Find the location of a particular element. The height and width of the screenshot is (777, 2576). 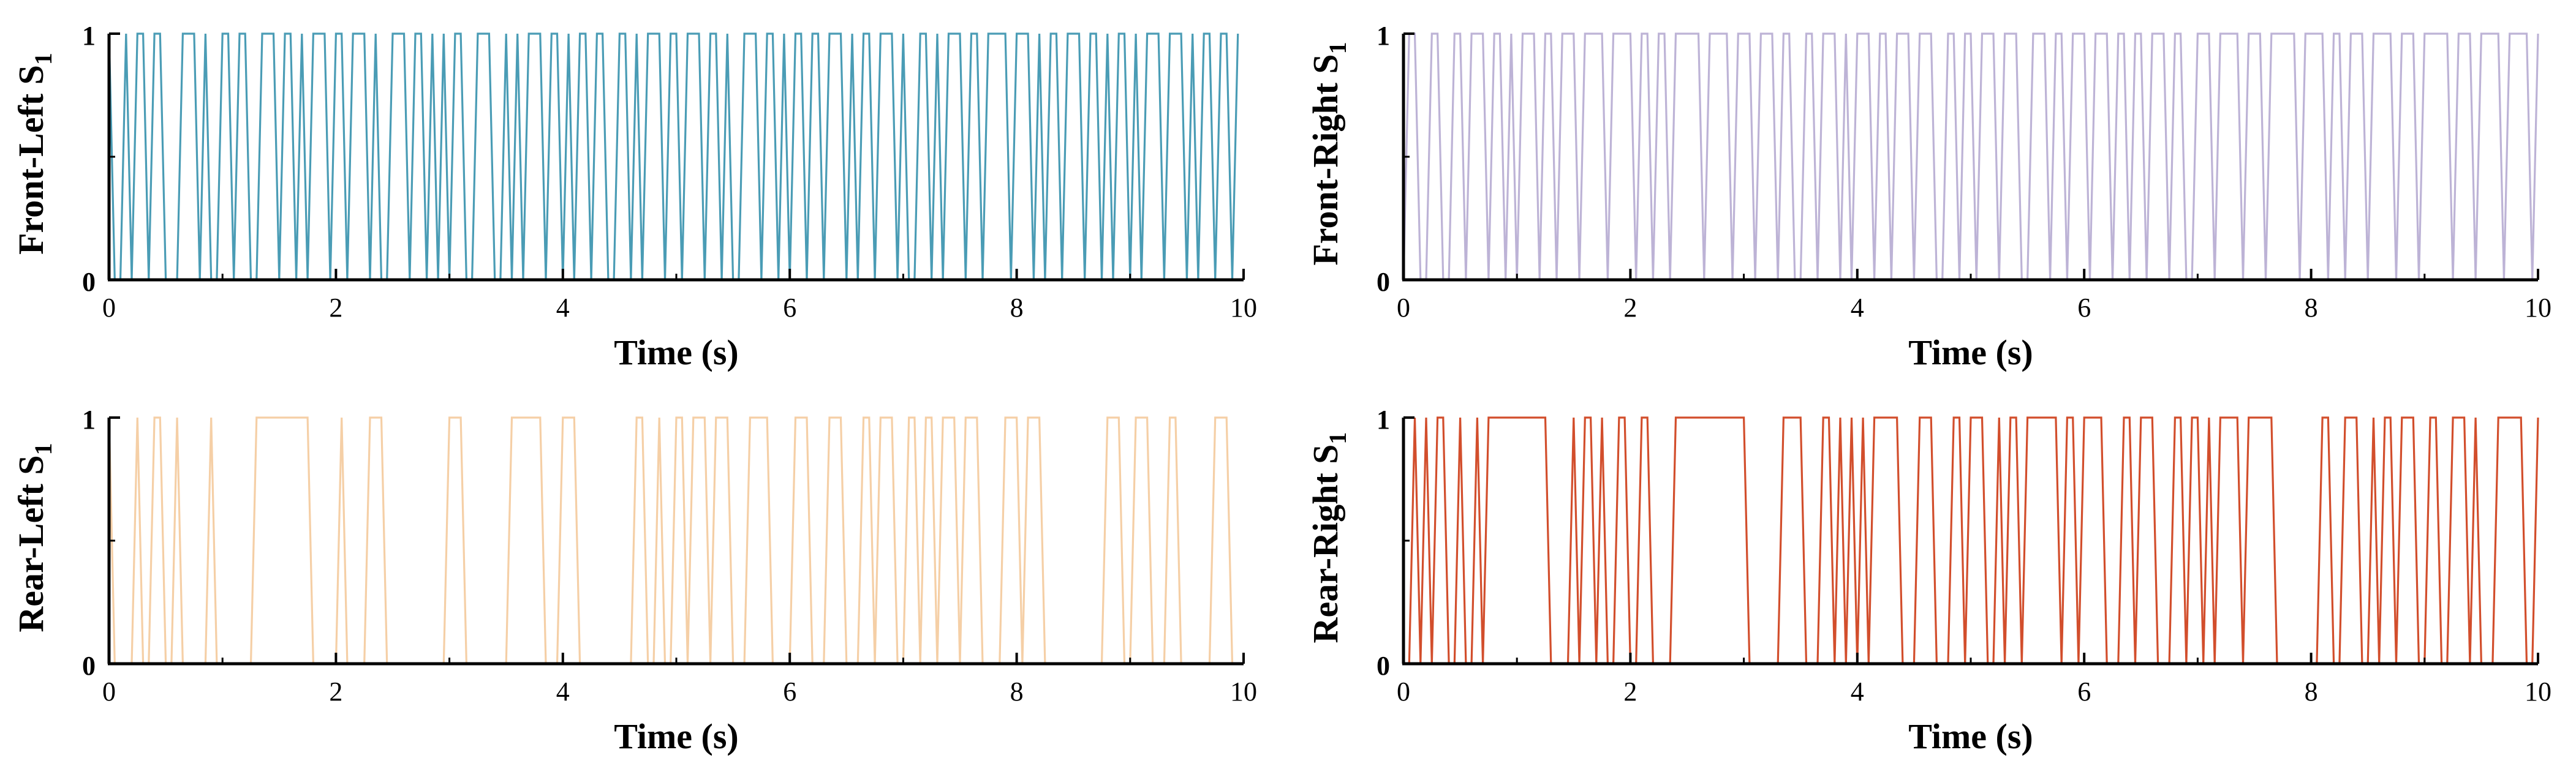

y-axis-title-main: Front-Left S is located at coordinates (31, 160).